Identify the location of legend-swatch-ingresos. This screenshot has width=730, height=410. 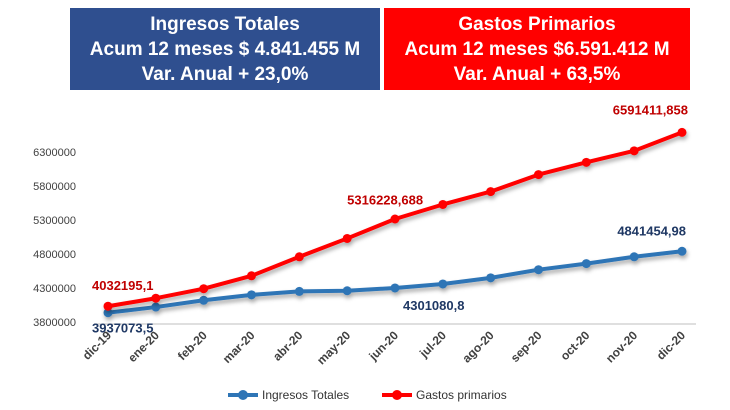
(243, 395).